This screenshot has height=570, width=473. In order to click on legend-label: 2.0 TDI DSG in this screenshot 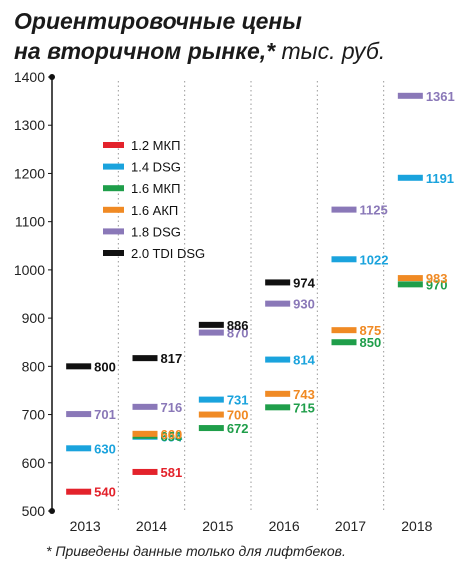, I will do `click(168, 253)`.